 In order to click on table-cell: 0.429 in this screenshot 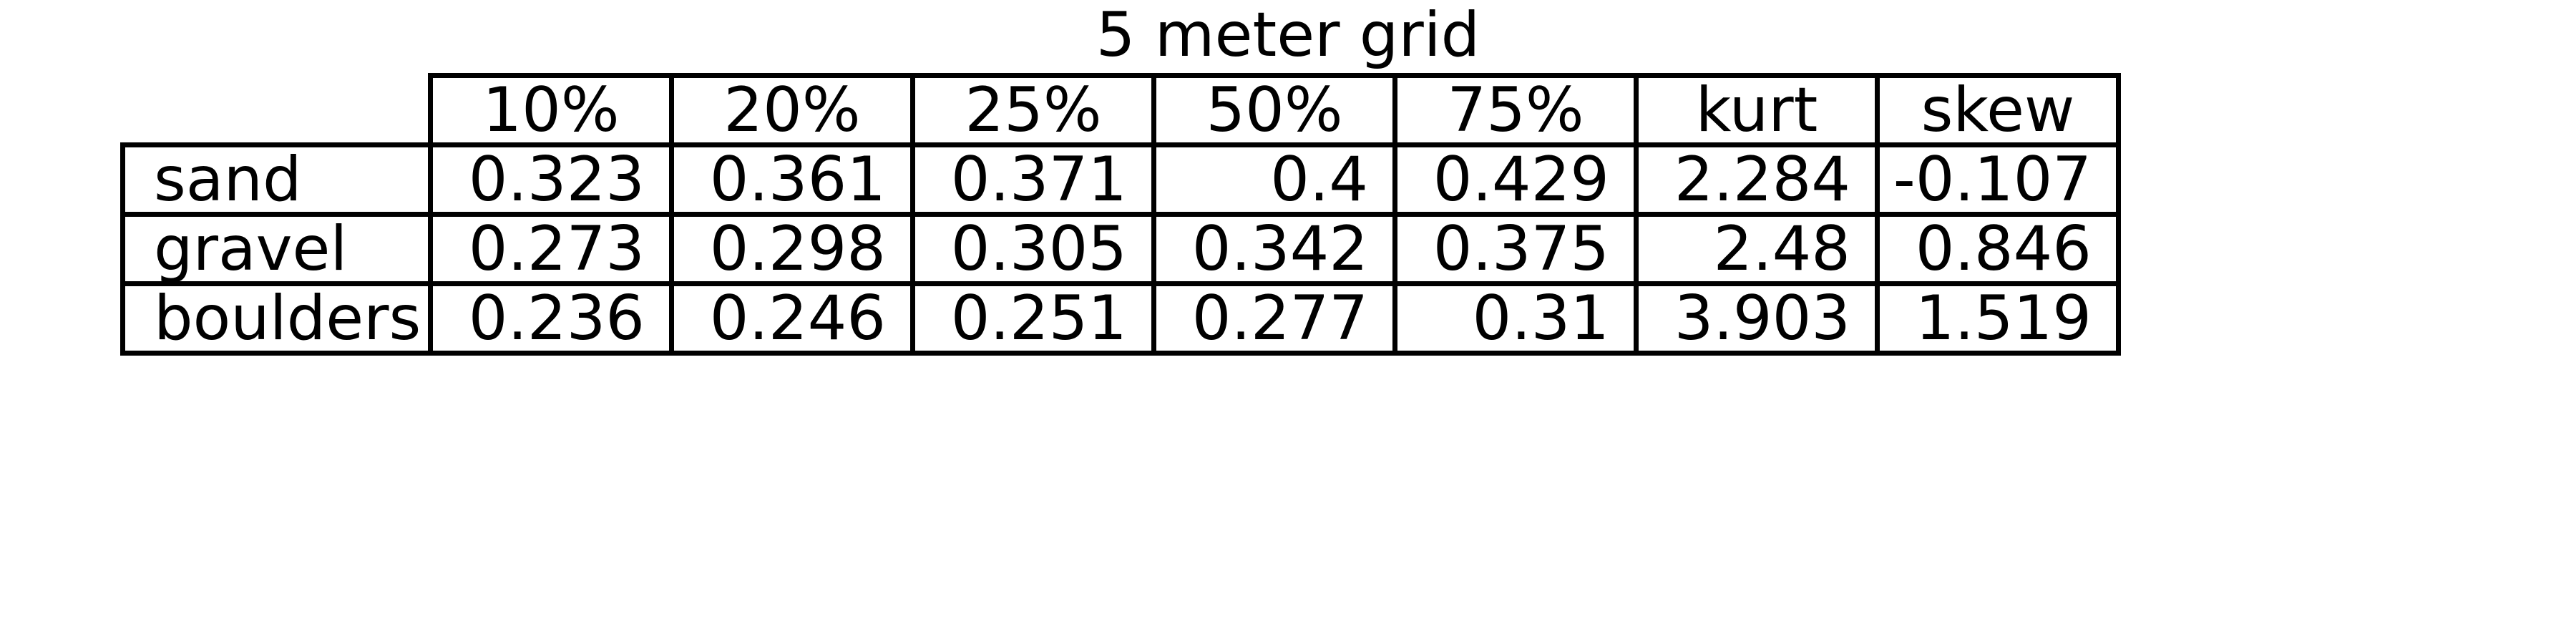, I will do `click(1515, 179)`.